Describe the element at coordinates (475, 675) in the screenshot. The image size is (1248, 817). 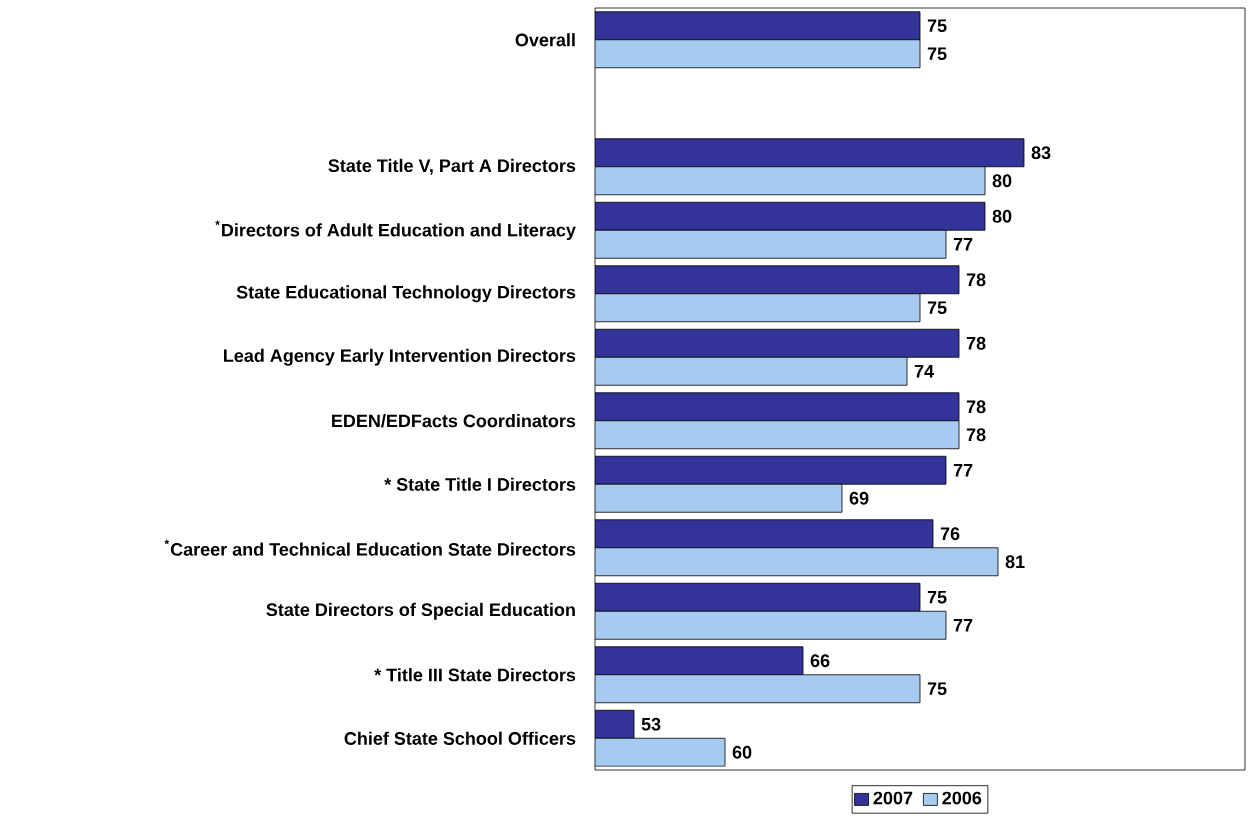
I see `y-tick-label: * Title III State Directors` at that location.